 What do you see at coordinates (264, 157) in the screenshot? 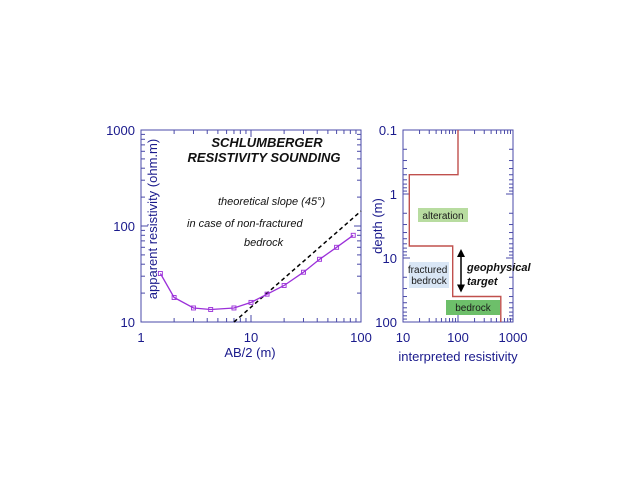
I see `chart-title-line-2: RESISTIVITY SOUNDING` at bounding box center [264, 157].